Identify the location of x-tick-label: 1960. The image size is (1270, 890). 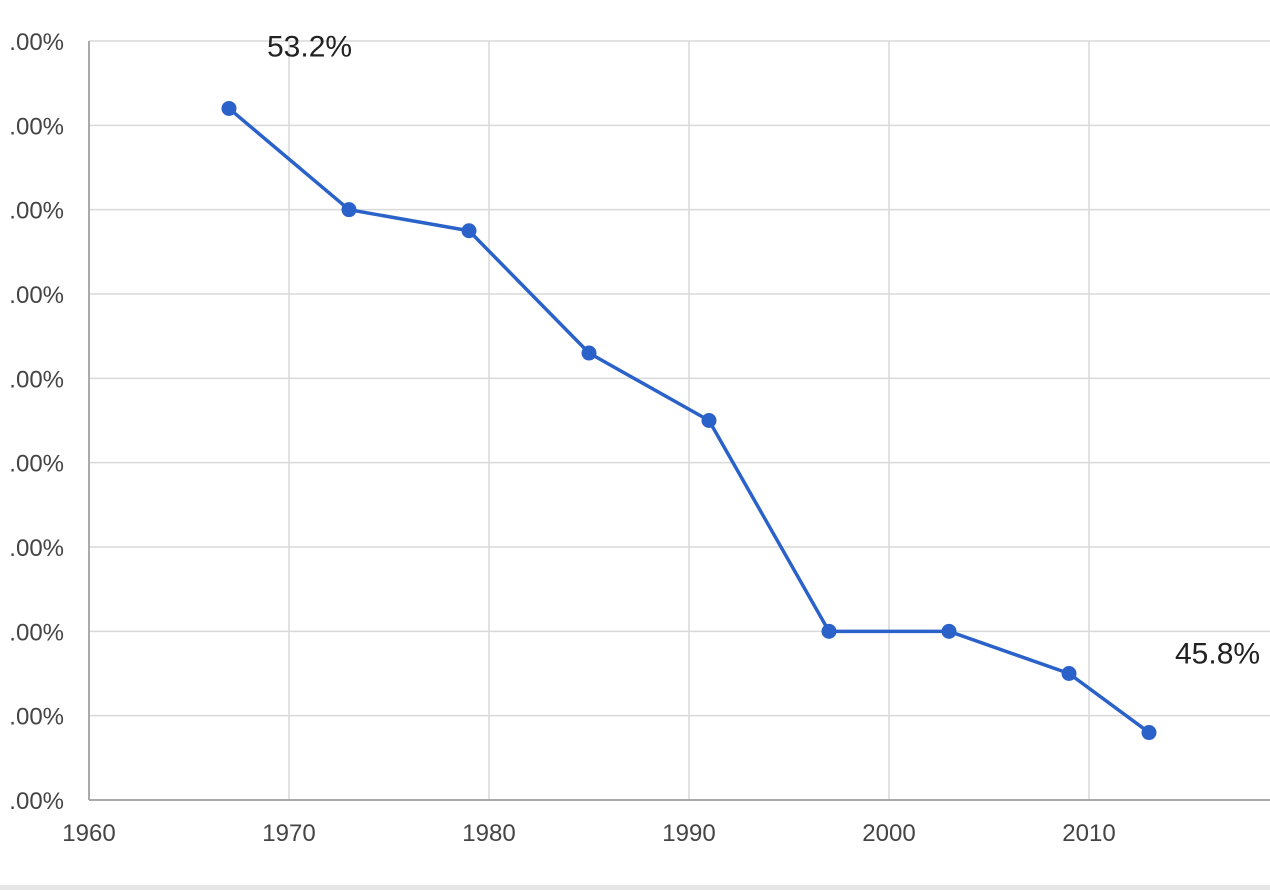
(88, 833).